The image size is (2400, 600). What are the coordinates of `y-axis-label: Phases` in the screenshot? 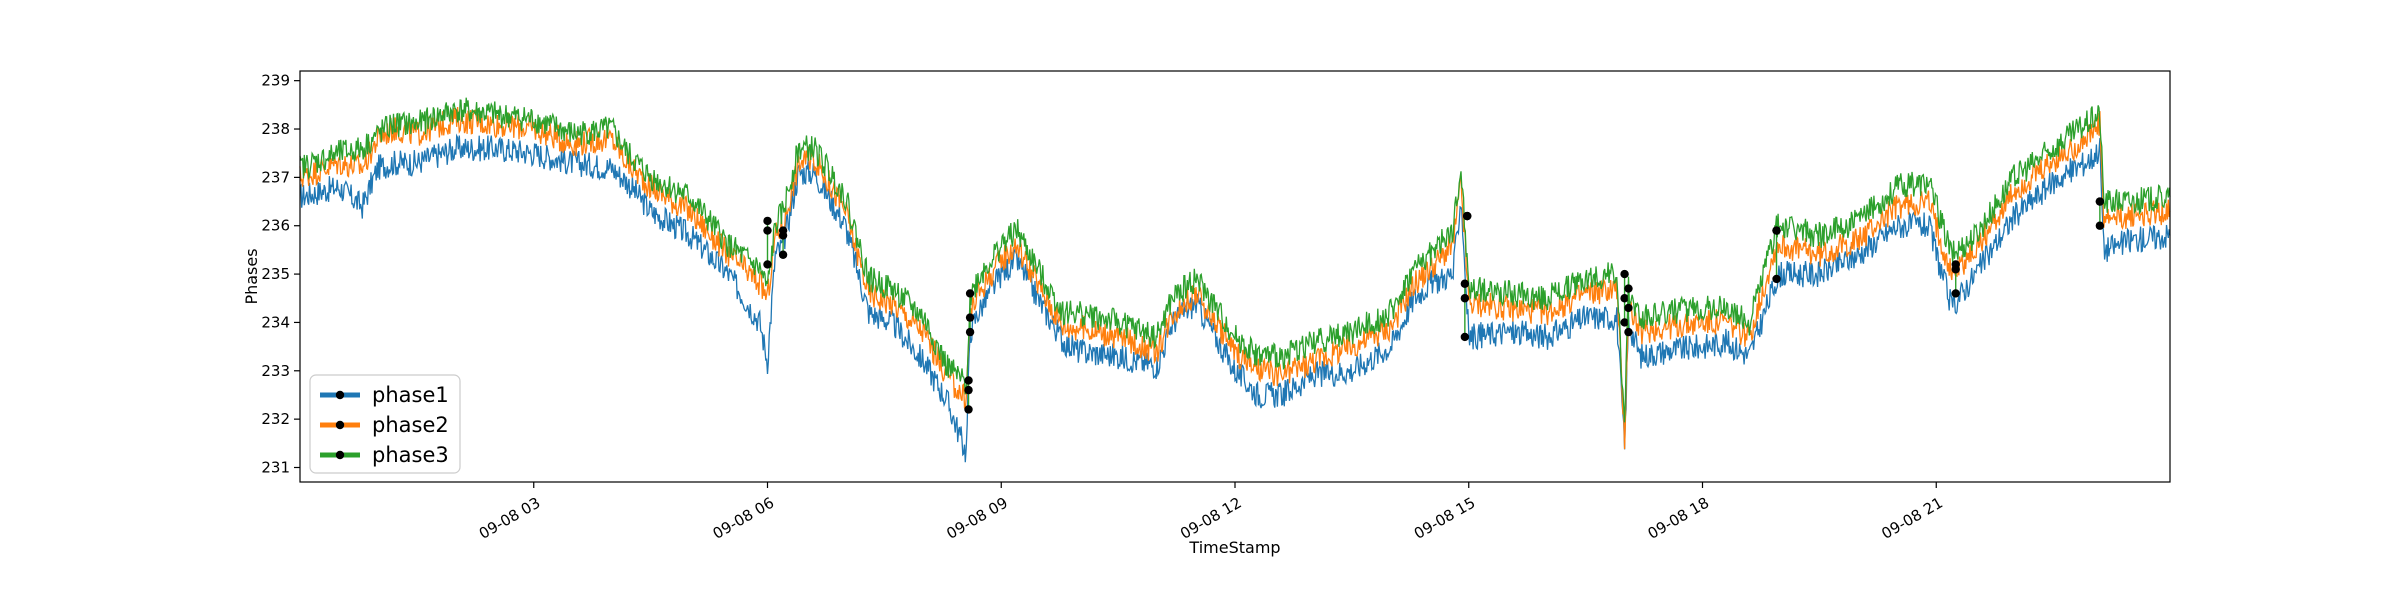 It's located at (251, 276).